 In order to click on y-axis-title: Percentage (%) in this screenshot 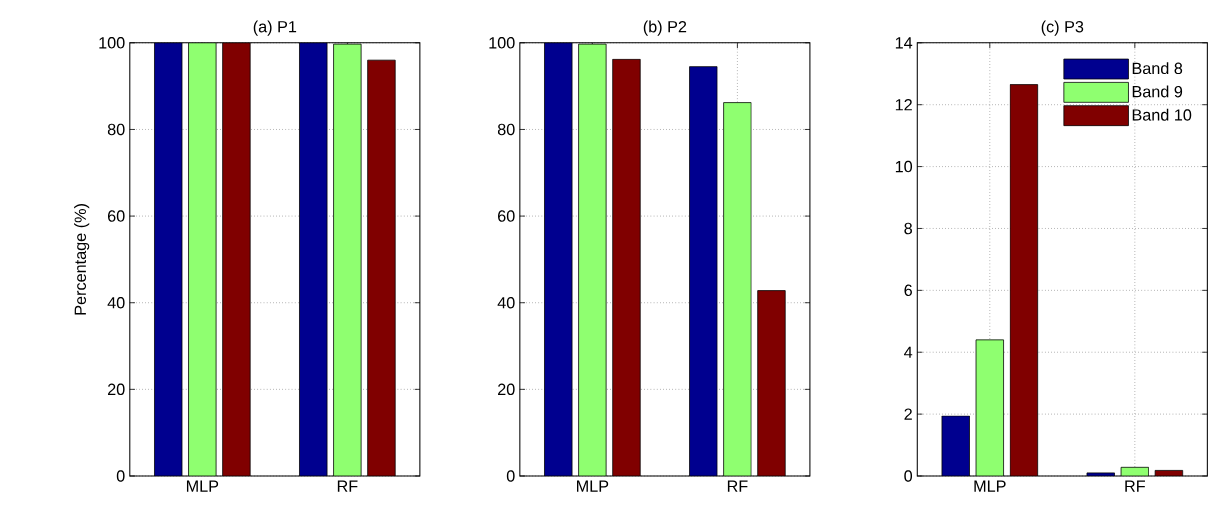, I will do `click(82, 259)`.